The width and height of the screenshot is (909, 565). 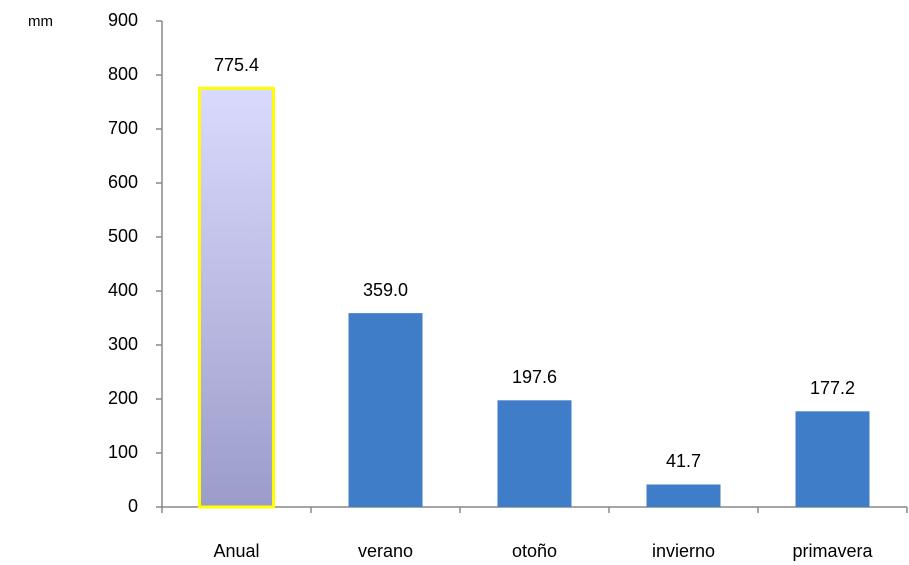 I want to click on y-tick-label: 600, so click(x=123, y=182).